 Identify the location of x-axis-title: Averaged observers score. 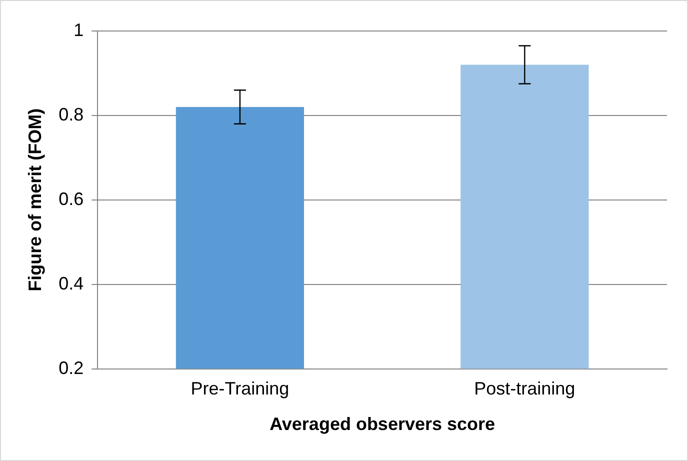
(383, 424).